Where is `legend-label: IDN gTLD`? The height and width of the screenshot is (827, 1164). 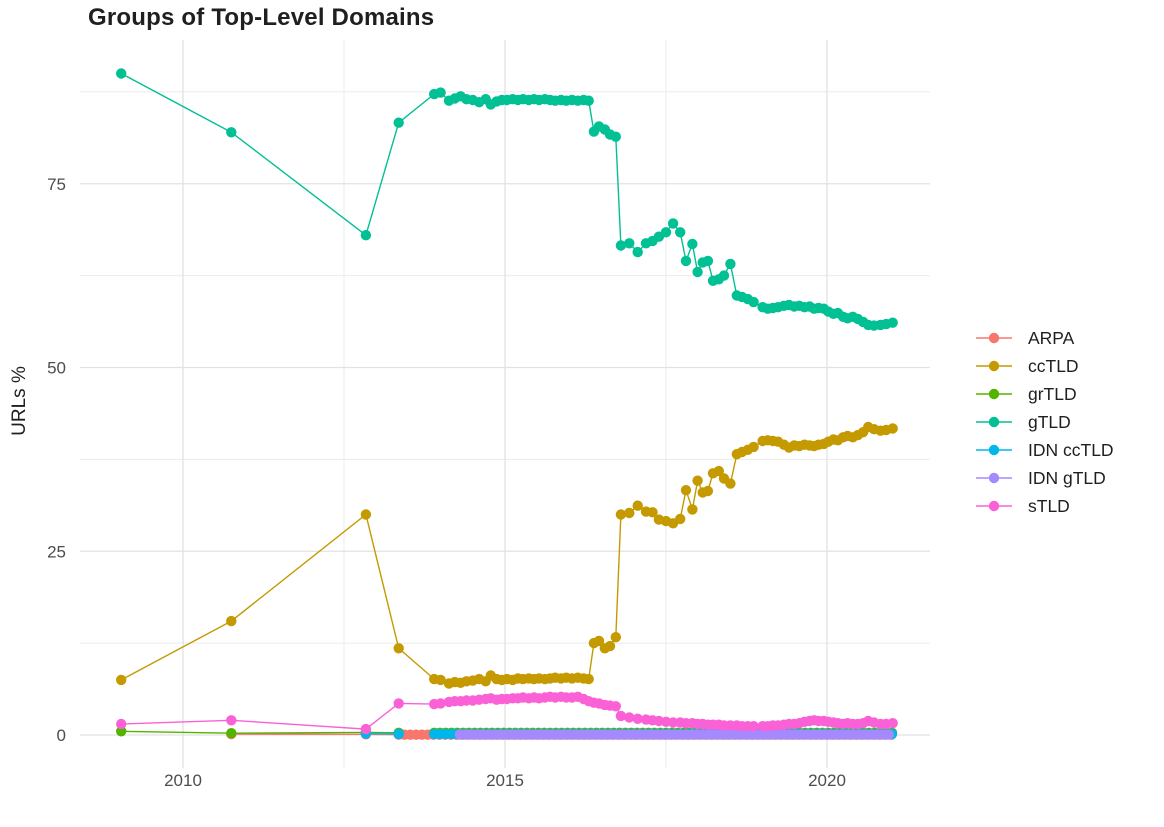
legend-label: IDN gTLD is located at coordinates (1067, 478).